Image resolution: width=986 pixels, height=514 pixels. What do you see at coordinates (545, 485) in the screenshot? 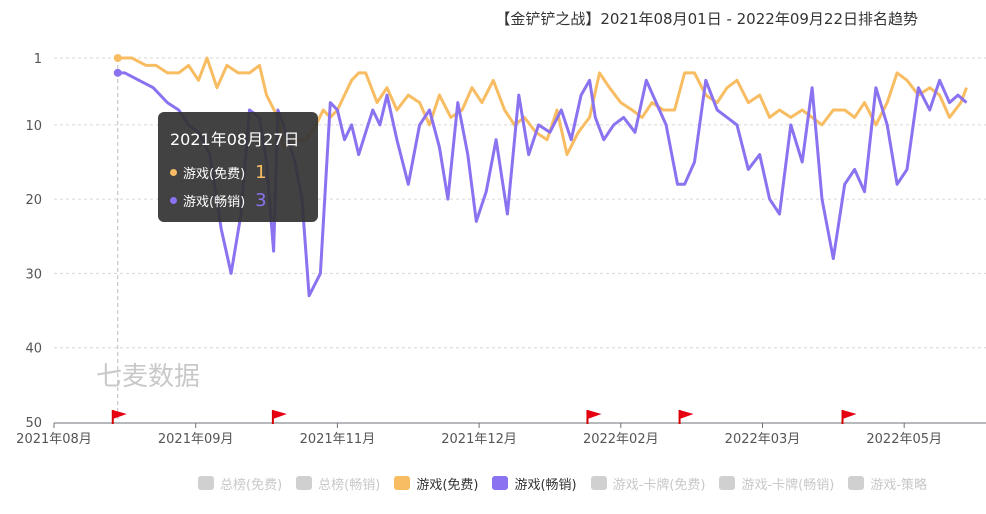
I see `legend-label: 游戏(畅销)` at bounding box center [545, 485].